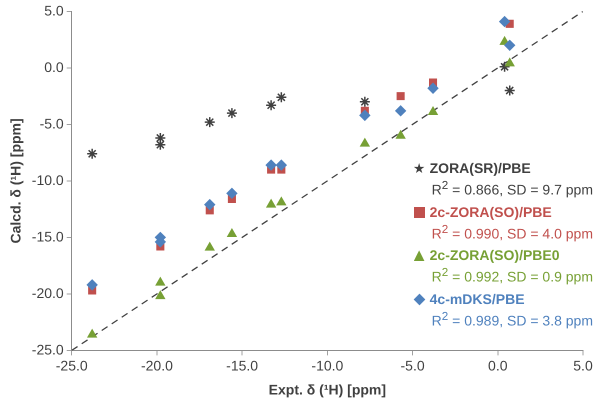 The width and height of the screenshot is (601, 405). Describe the element at coordinates (48, 180) in the screenshot. I see `y-tick-label: -10.0` at that location.